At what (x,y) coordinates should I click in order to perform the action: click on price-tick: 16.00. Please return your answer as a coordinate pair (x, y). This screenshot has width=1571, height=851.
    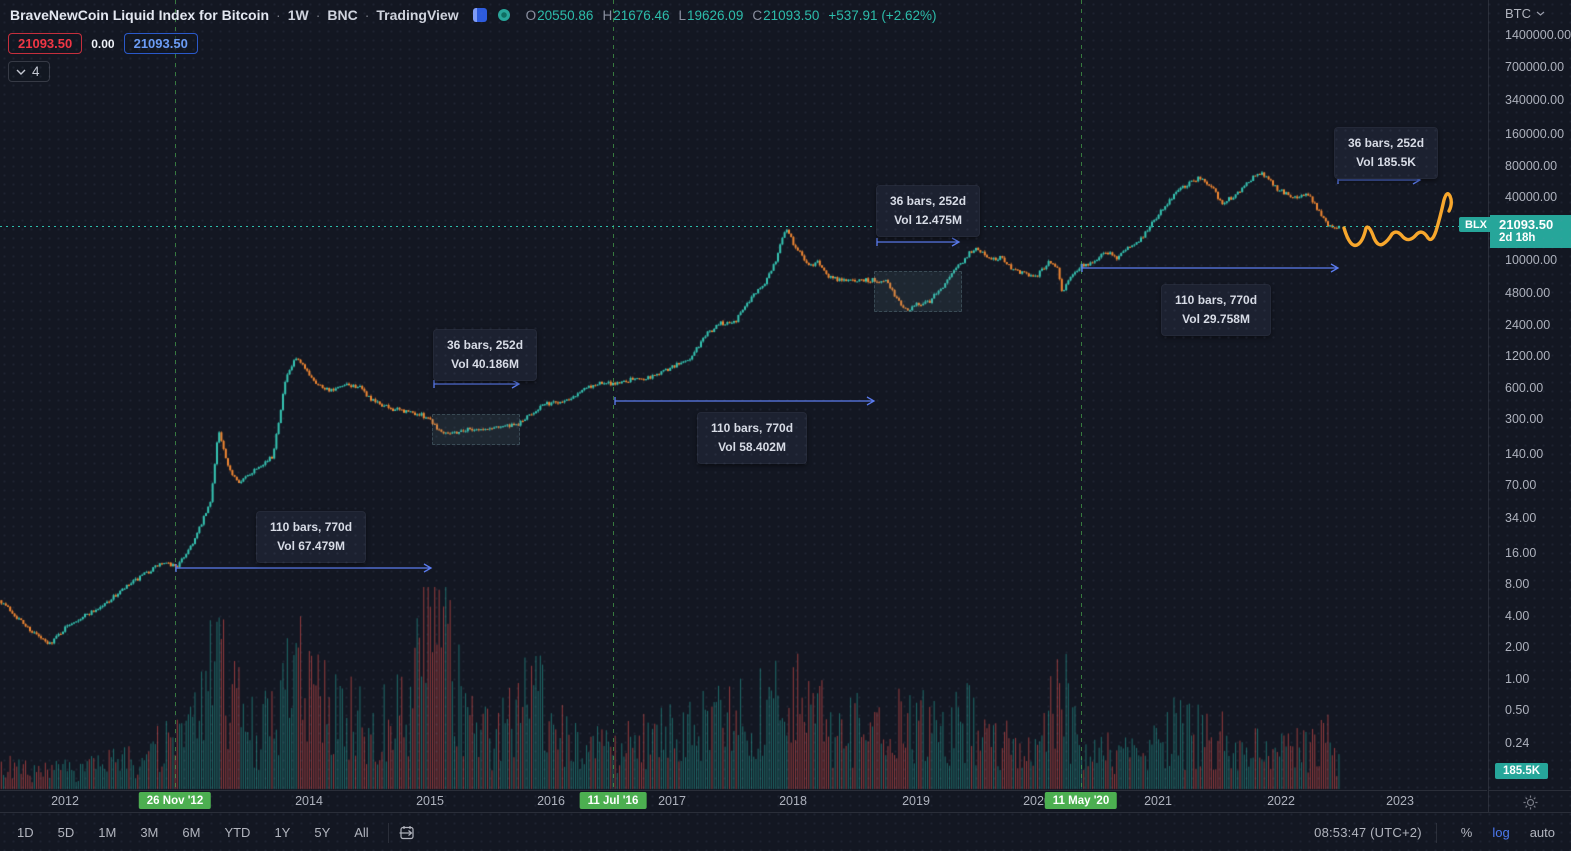
    Looking at the image, I should click on (1521, 552).